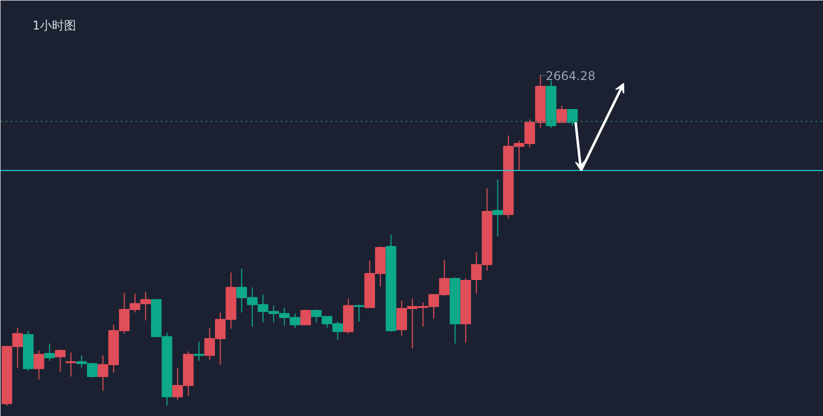 This screenshot has height=416, width=823. Describe the element at coordinates (571, 75) in the screenshot. I see `annotation: 2664.28` at that location.